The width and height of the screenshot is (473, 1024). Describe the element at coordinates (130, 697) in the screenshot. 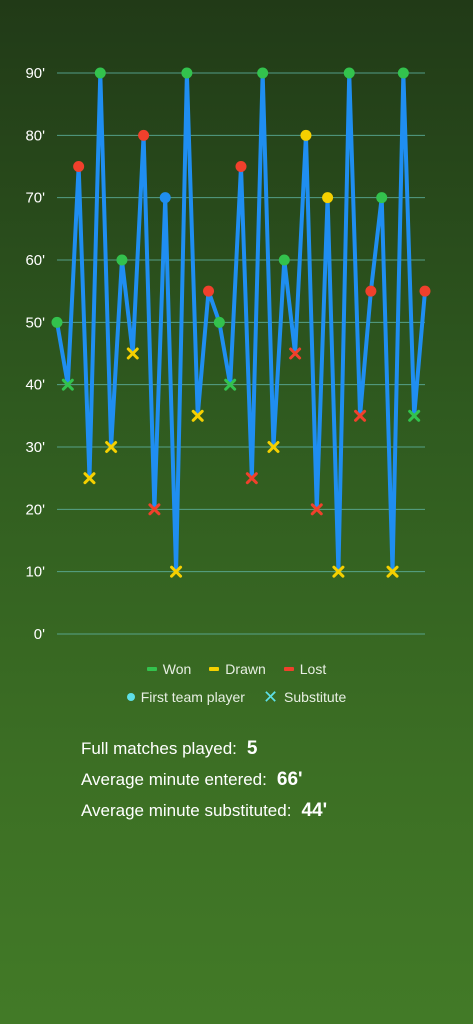

I see `circle-marker-icon` at that location.